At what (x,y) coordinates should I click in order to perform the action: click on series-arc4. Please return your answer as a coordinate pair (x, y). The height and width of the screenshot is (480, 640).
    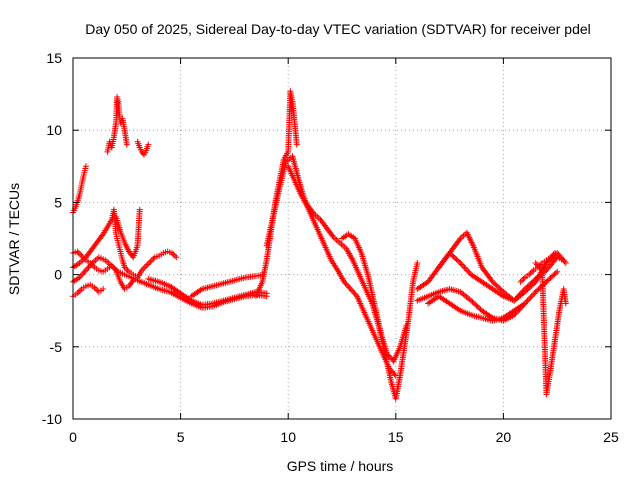
    Looking at the image, I should click on (117, 124).